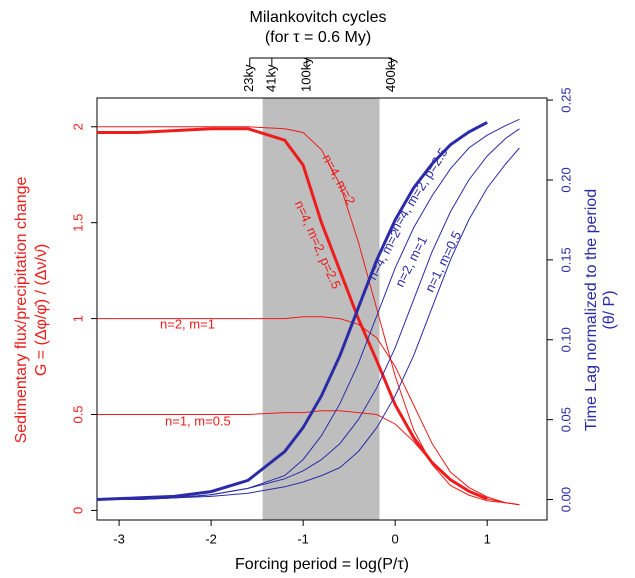 This screenshot has width=635, height=578. I want to click on y-tick-label: 0.5, so click(77, 414).